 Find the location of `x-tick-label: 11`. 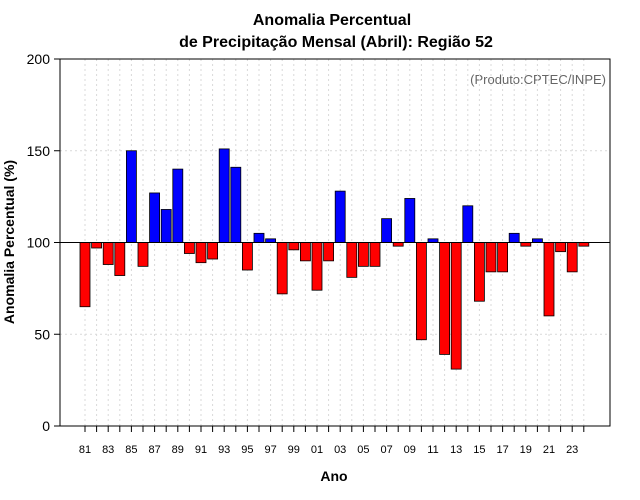

x-tick-label: 11 is located at coordinates (432, 450).